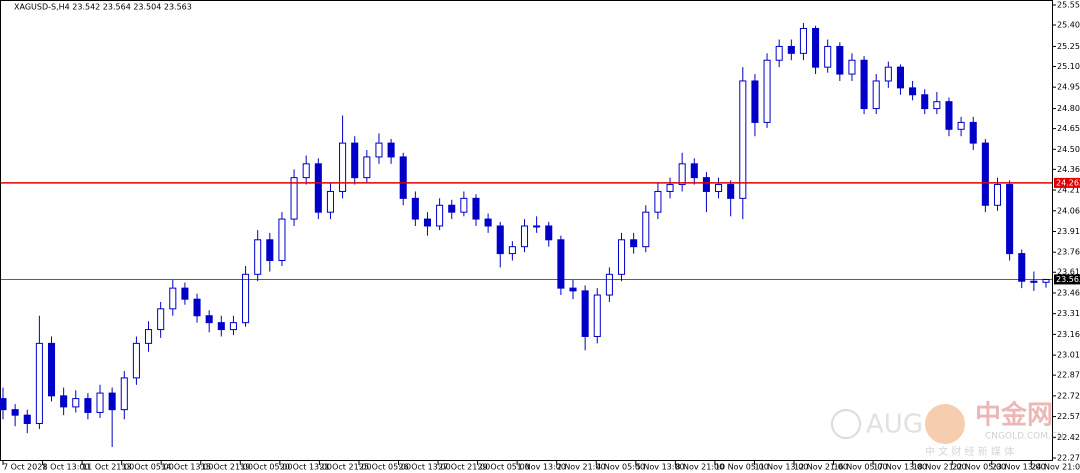 This screenshot has height=473, width=1080. Describe the element at coordinates (660, 467) in the screenshot. I see `x-tick-label: 5 Nov 13:00` at that location.